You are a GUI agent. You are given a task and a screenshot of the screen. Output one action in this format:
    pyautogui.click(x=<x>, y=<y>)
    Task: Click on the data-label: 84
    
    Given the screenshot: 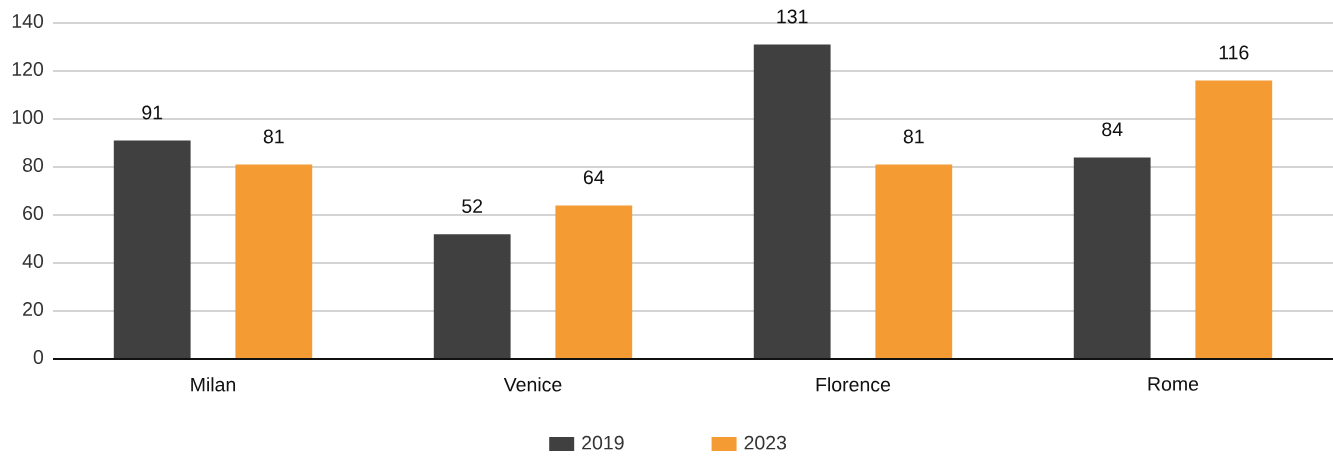 What is the action you would take?
    pyautogui.click(x=1112, y=129)
    